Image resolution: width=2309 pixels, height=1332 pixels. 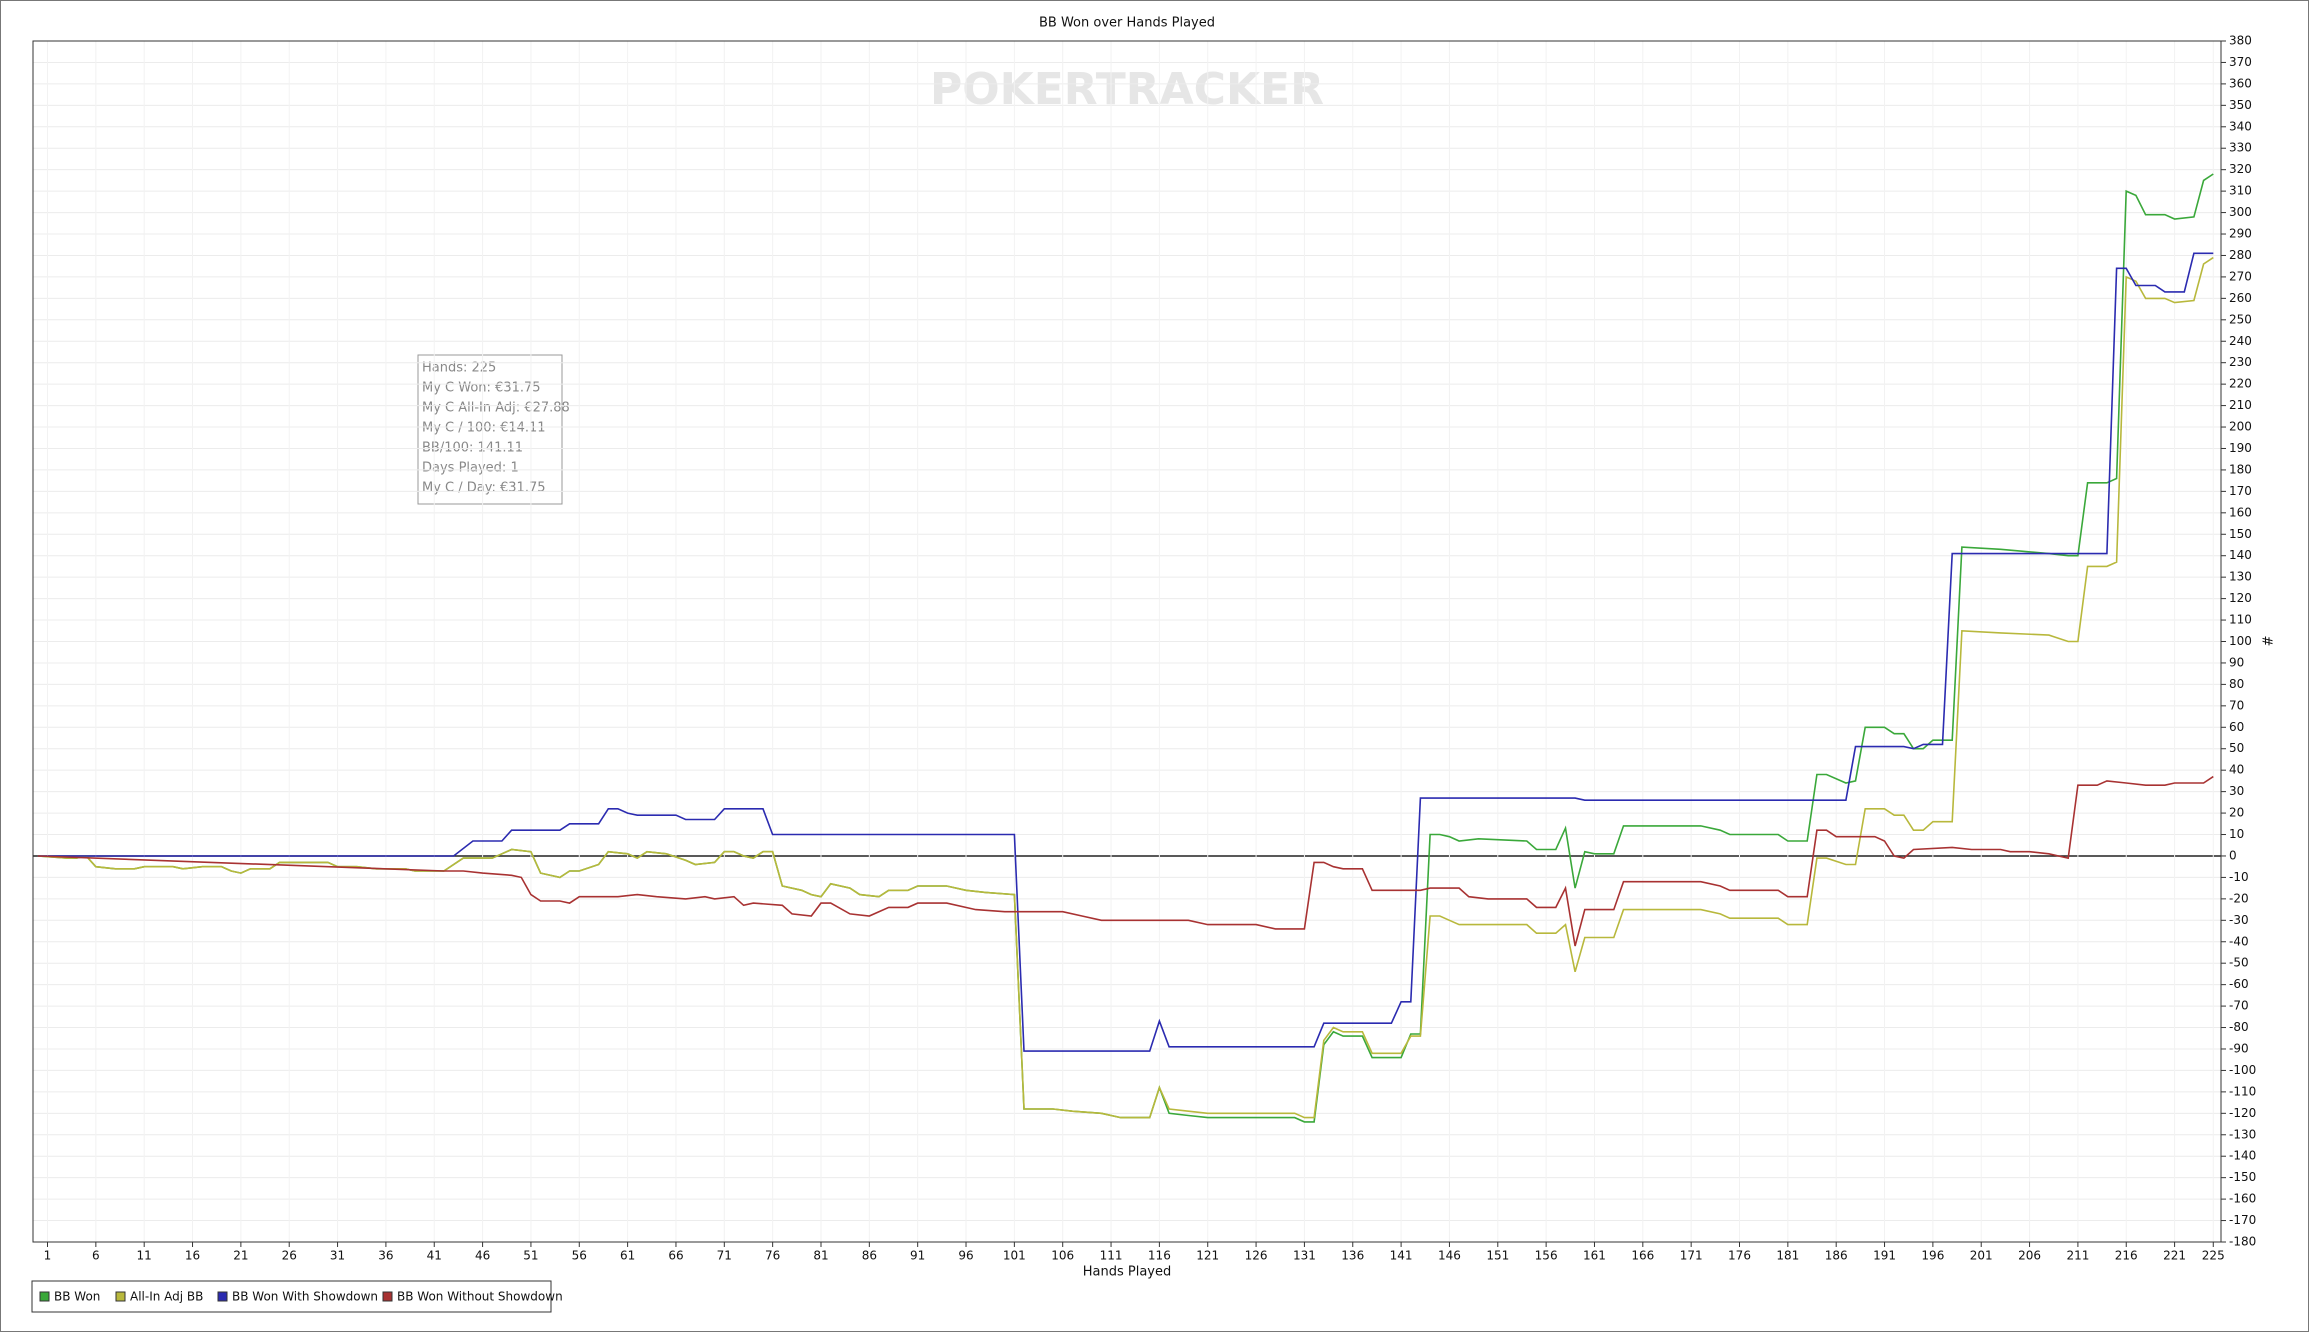 I want to click on y-tick-label: 100, so click(x=2240, y=641).